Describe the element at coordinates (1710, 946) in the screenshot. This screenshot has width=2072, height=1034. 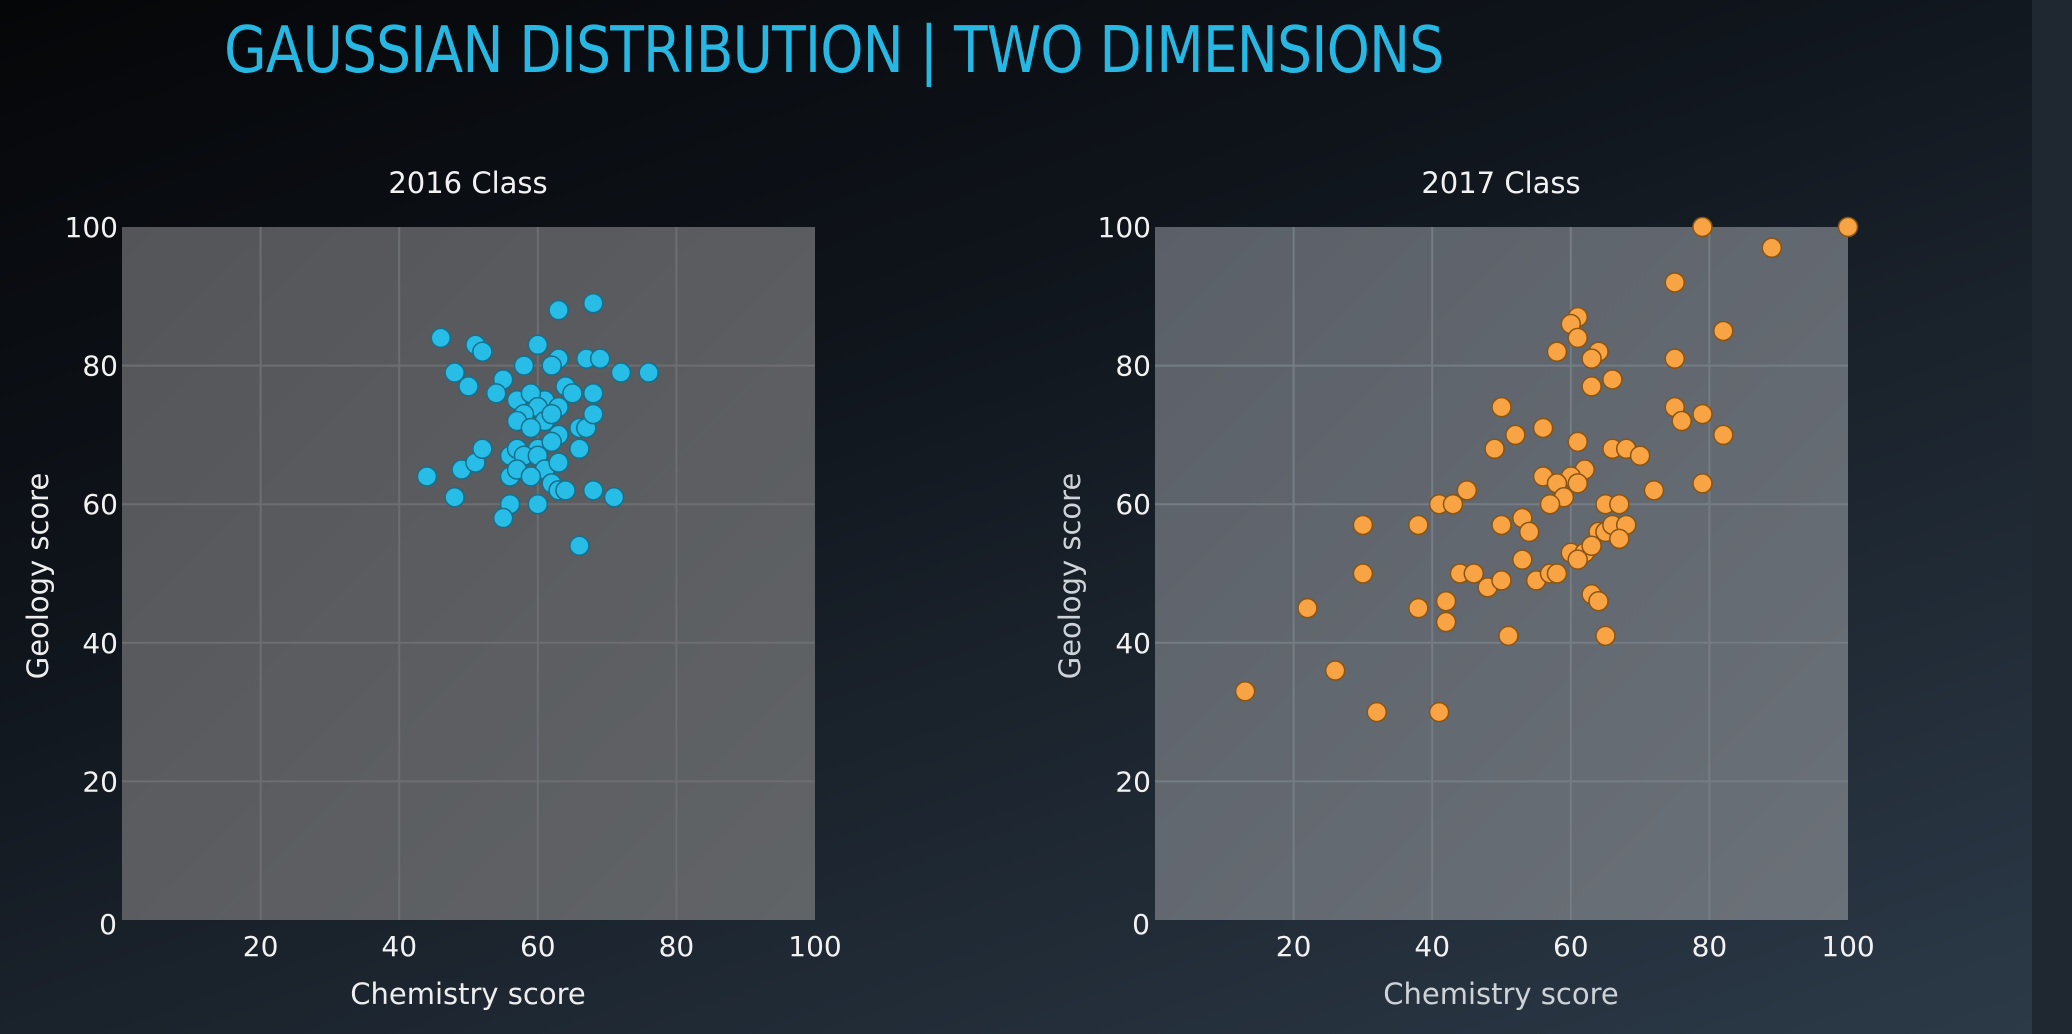
I see `x-tick-label: 80` at that location.